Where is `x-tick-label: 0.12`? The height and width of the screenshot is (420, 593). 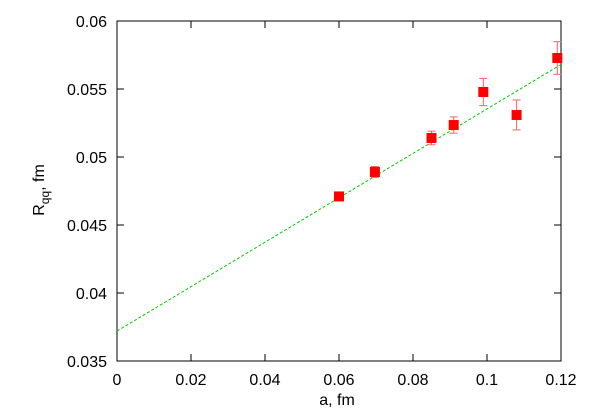 x-tick-label: 0.12 is located at coordinates (560, 380).